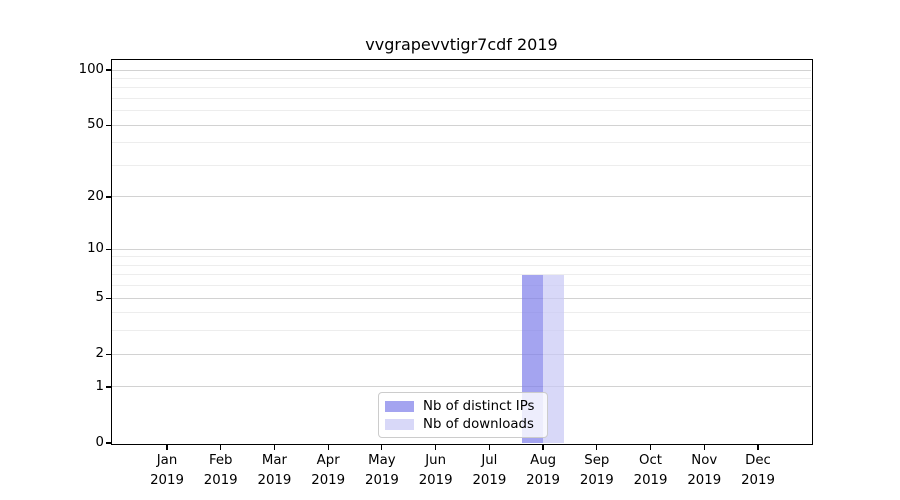  What do you see at coordinates (328, 470) in the screenshot?
I see `x-tick-label: Apr 2019` at bounding box center [328, 470].